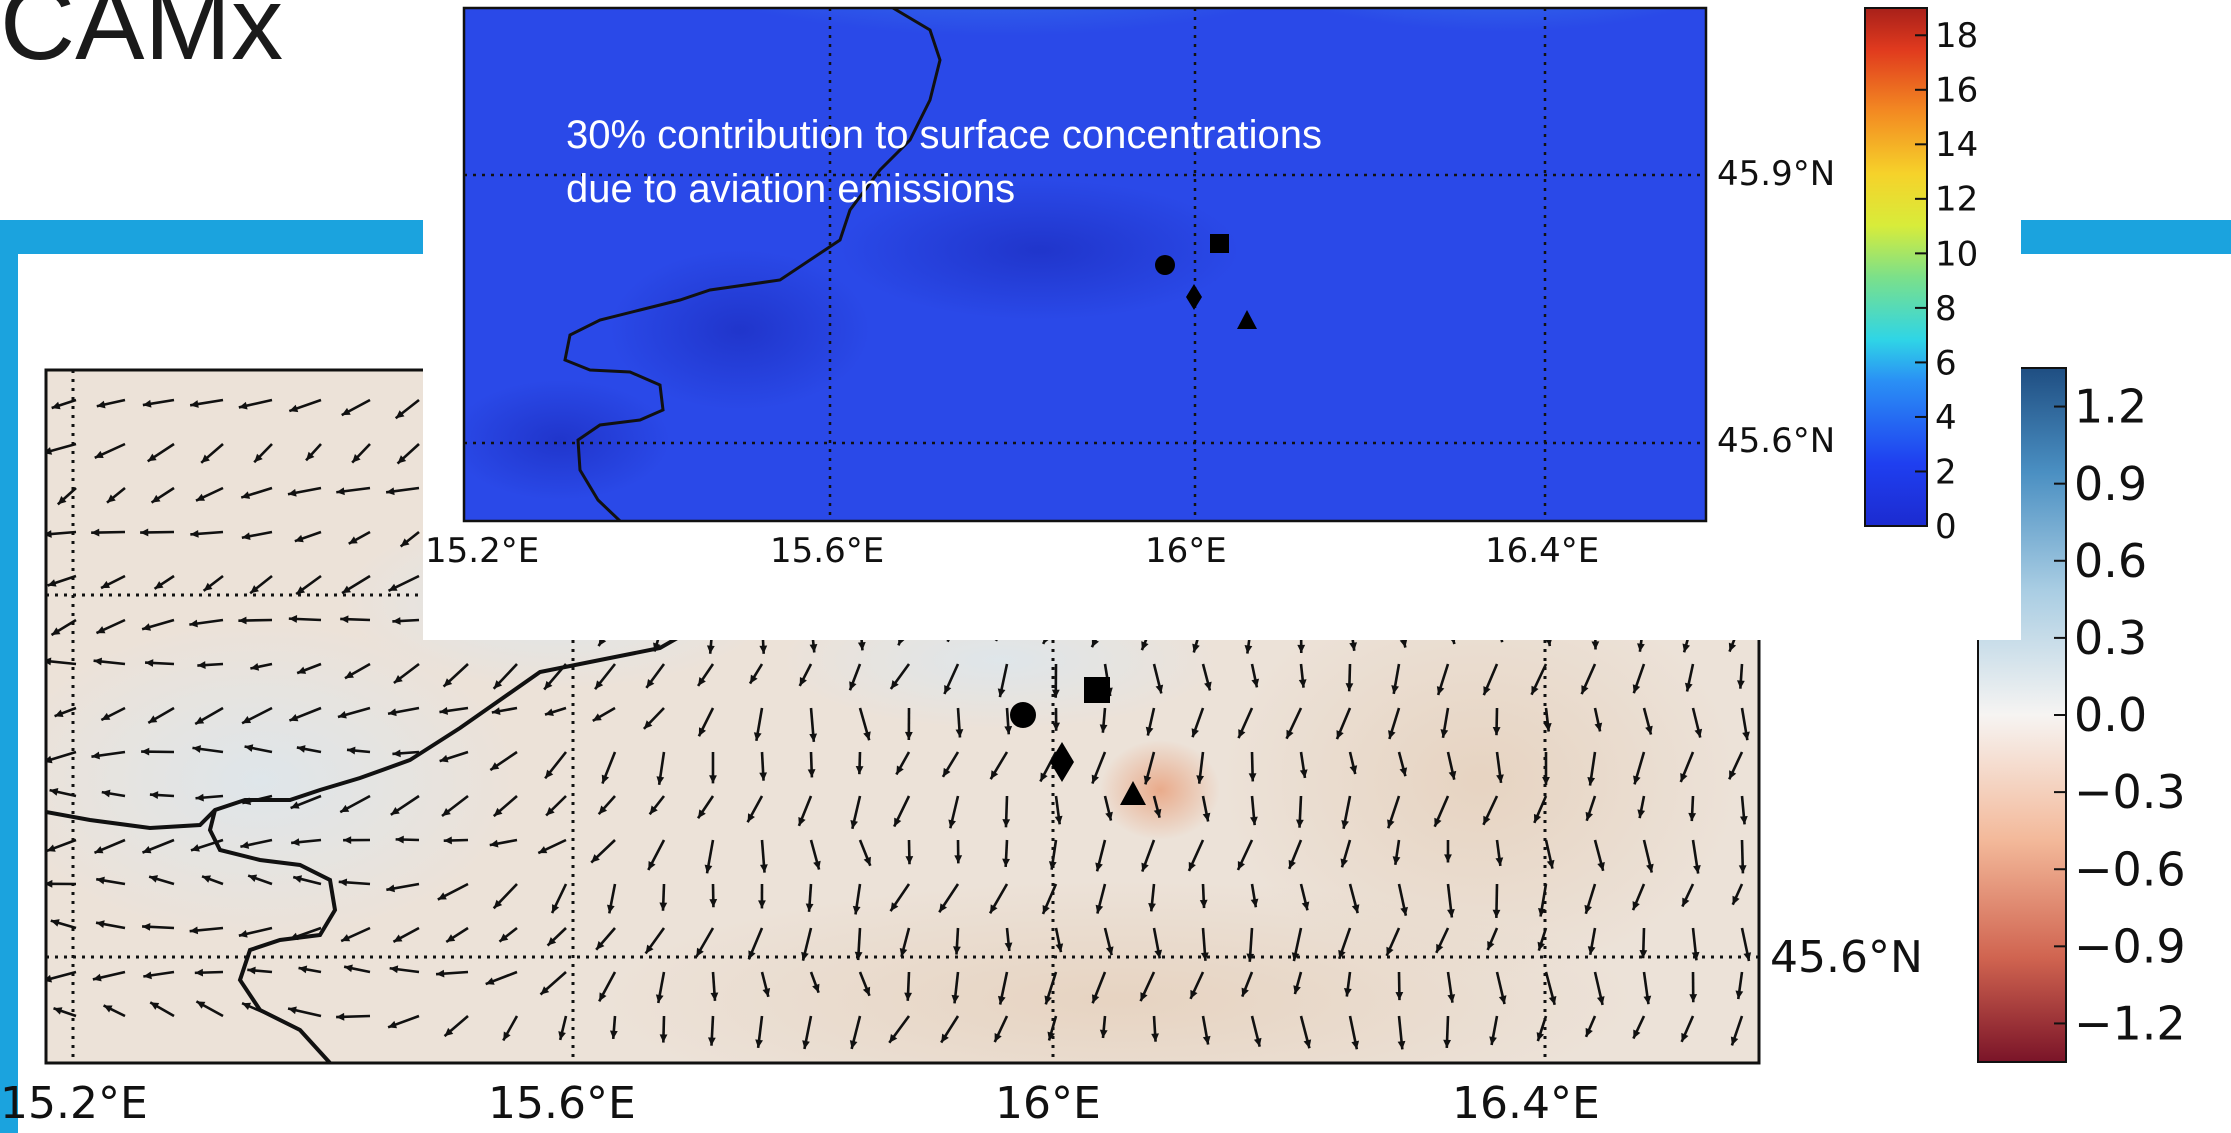  I want to click on colorbar-tick-label: 4, so click(1946, 418).